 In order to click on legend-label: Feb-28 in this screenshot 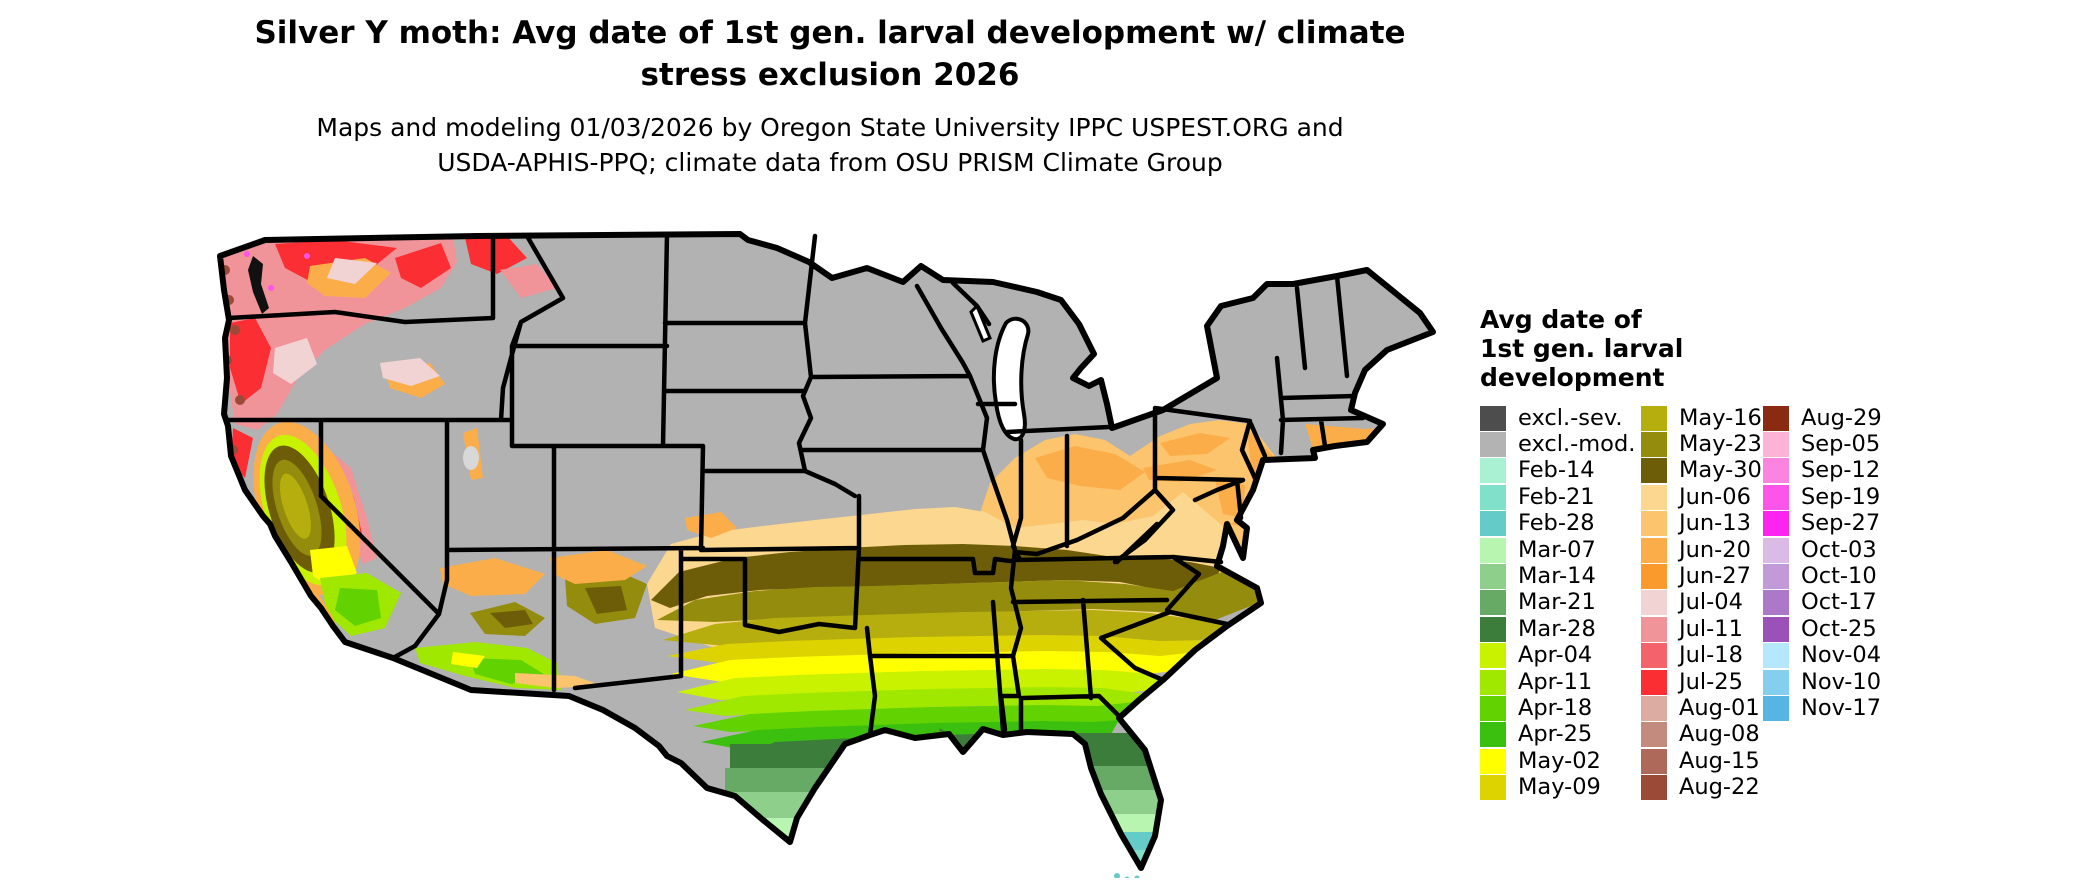, I will do `click(1556, 523)`.